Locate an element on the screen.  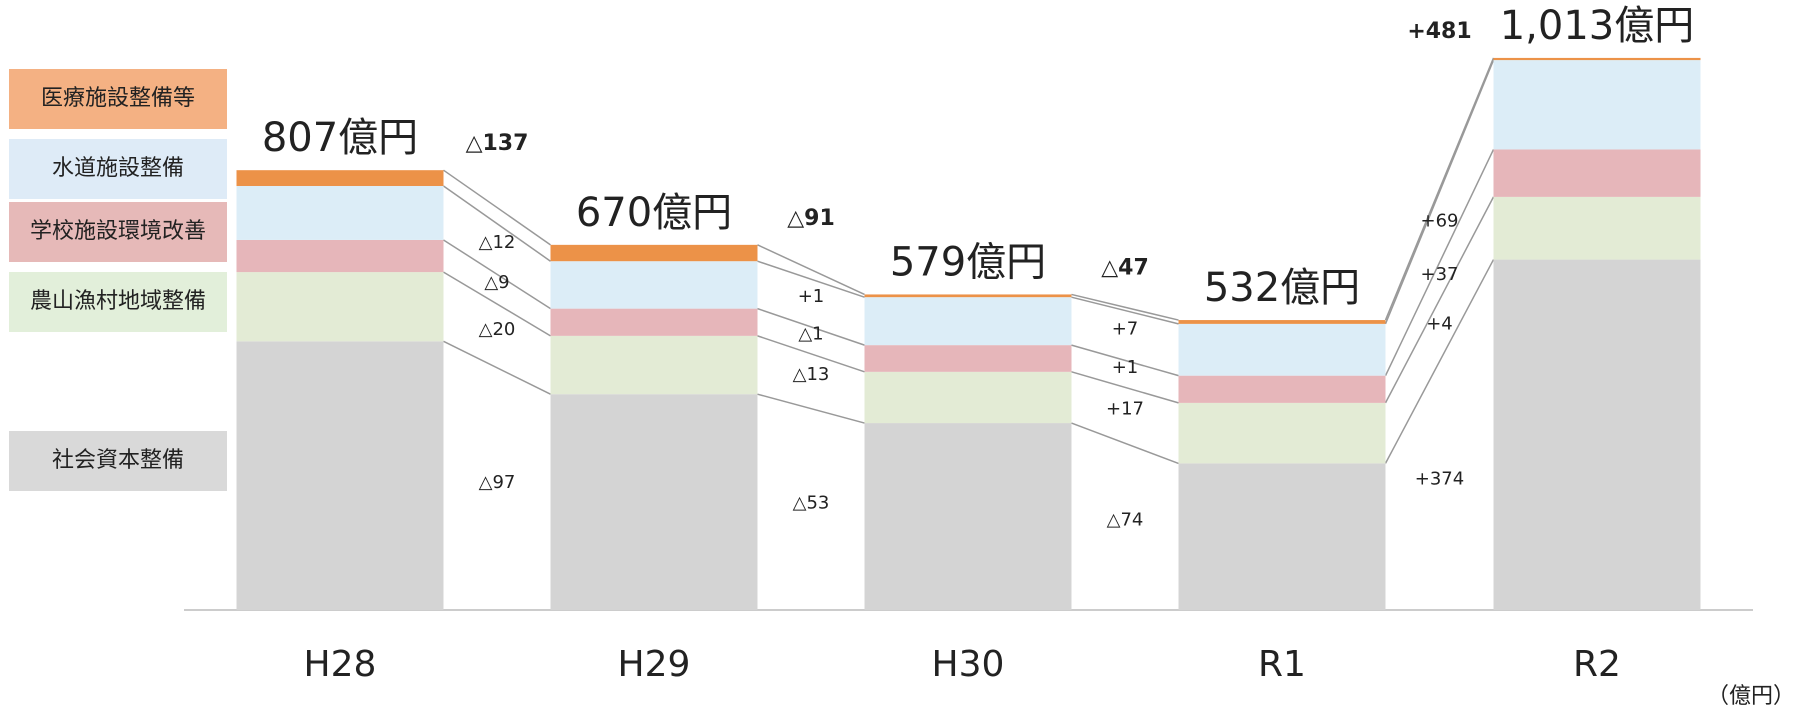
x-tick-label: H29 is located at coordinates (654, 664).